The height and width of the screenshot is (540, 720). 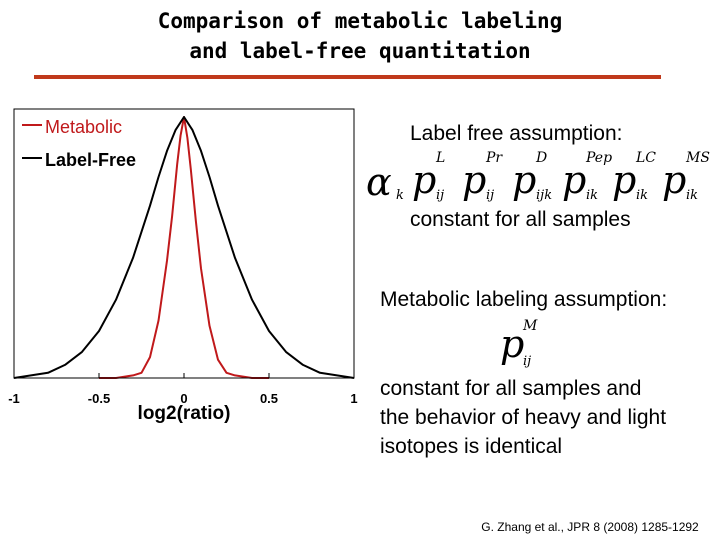 What do you see at coordinates (520, 219) in the screenshot?
I see `label-free-text: constant for all samples` at bounding box center [520, 219].